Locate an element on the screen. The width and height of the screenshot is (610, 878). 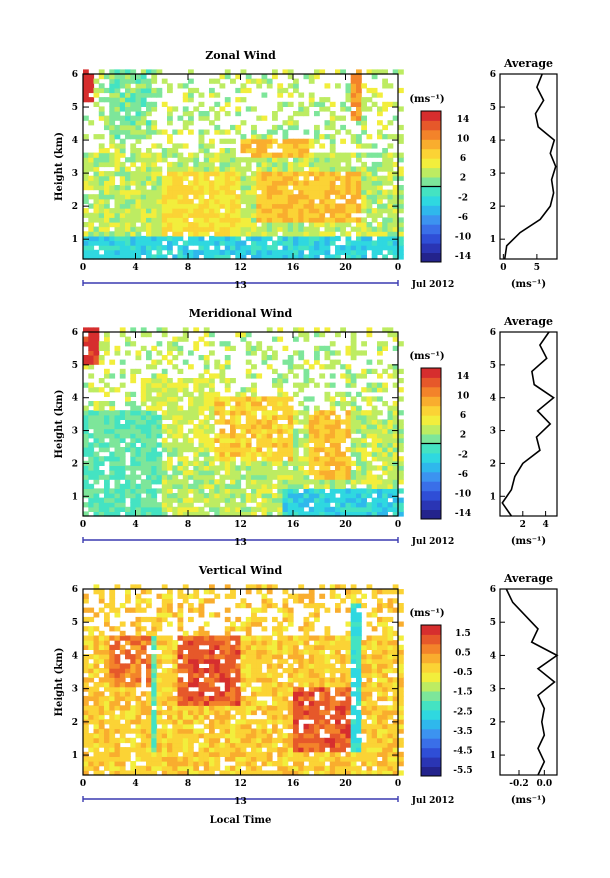
avg-y-tick-label: 2 is located at coordinates (493, 464).